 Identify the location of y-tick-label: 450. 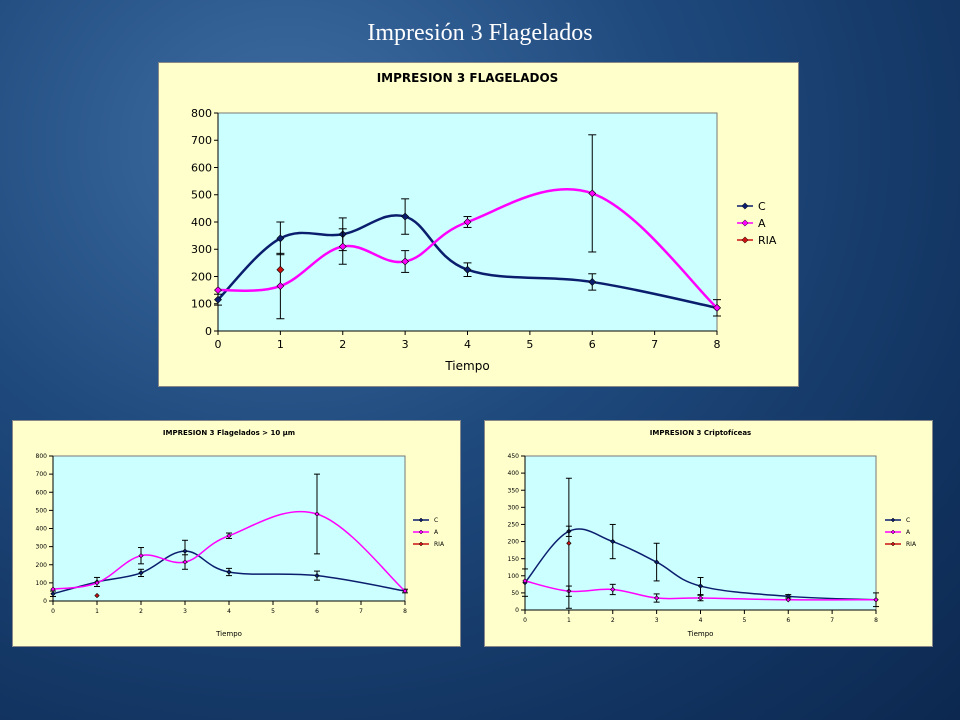
(514, 456).